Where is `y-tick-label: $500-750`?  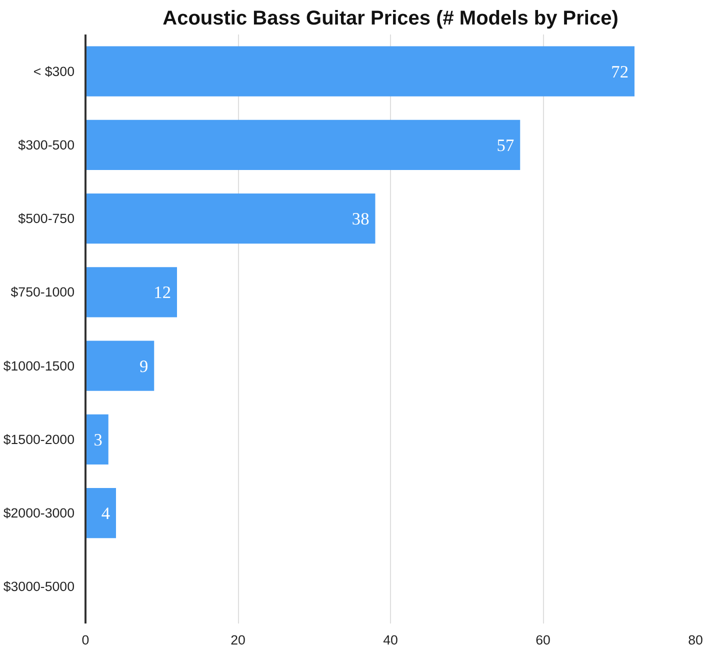 y-tick-label: $500-750 is located at coordinates (46, 218).